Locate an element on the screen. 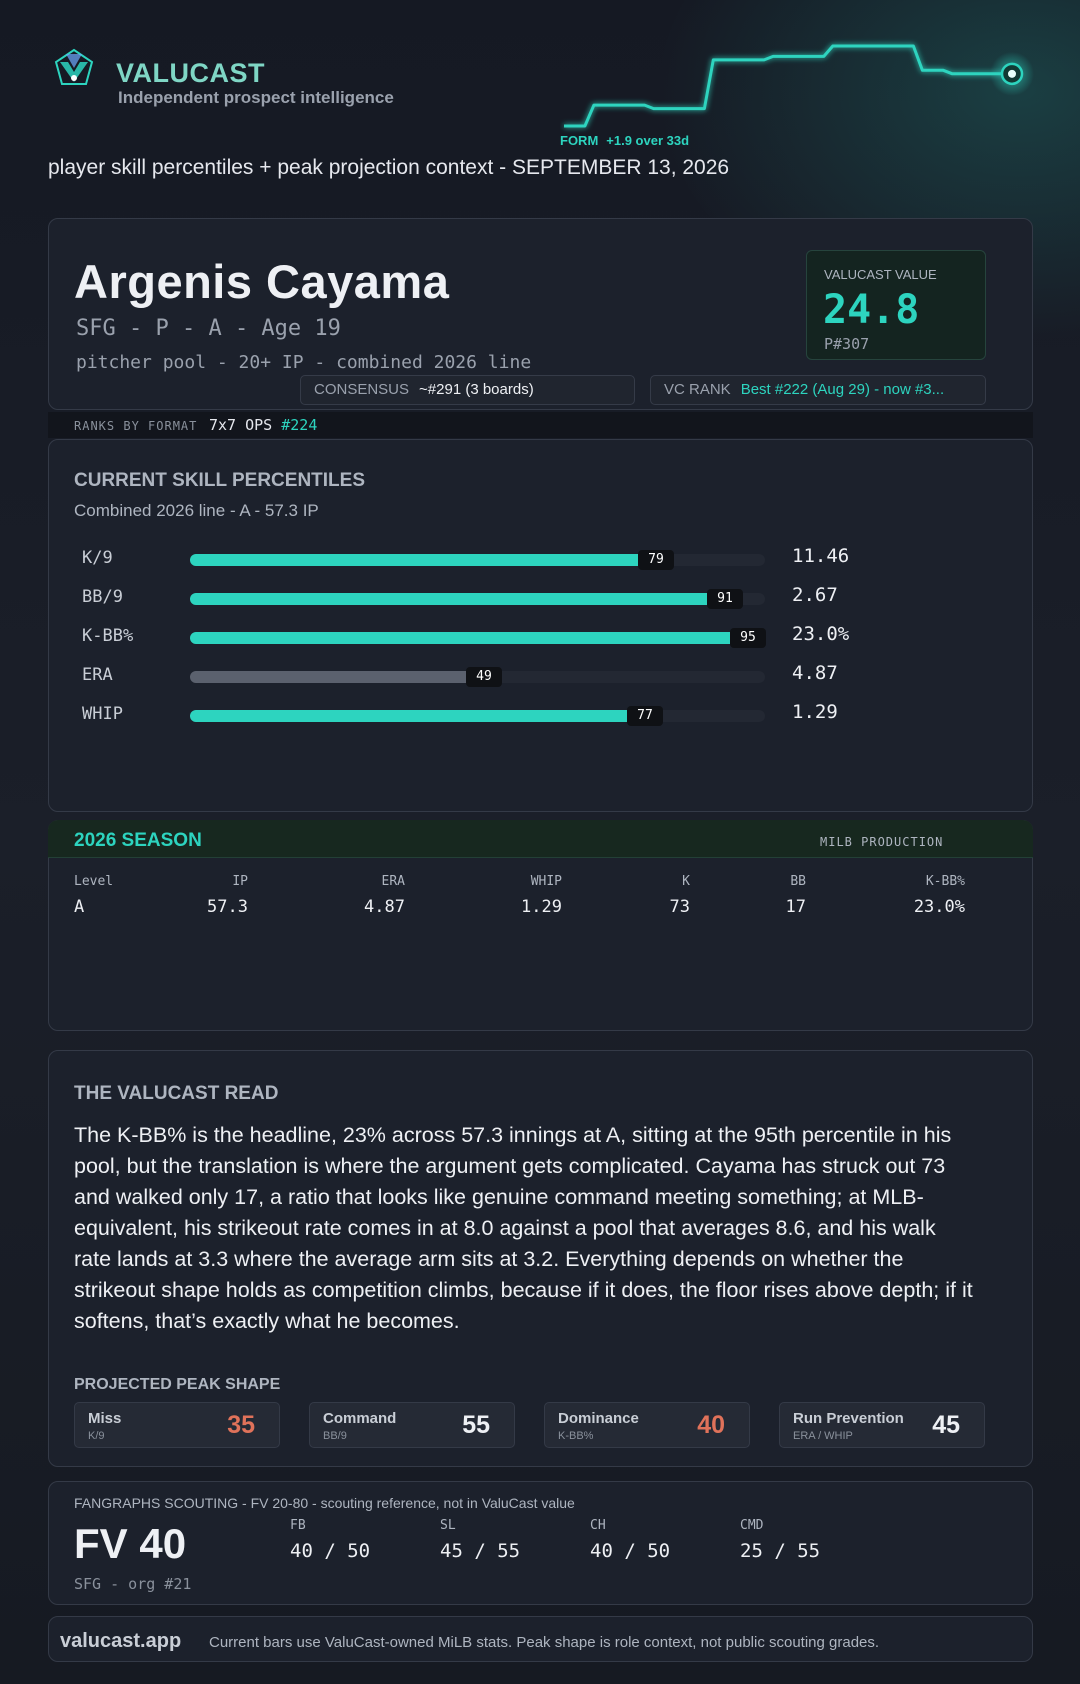  format-item: 7x7 OPS #224 is located at coordinates (263, 425).